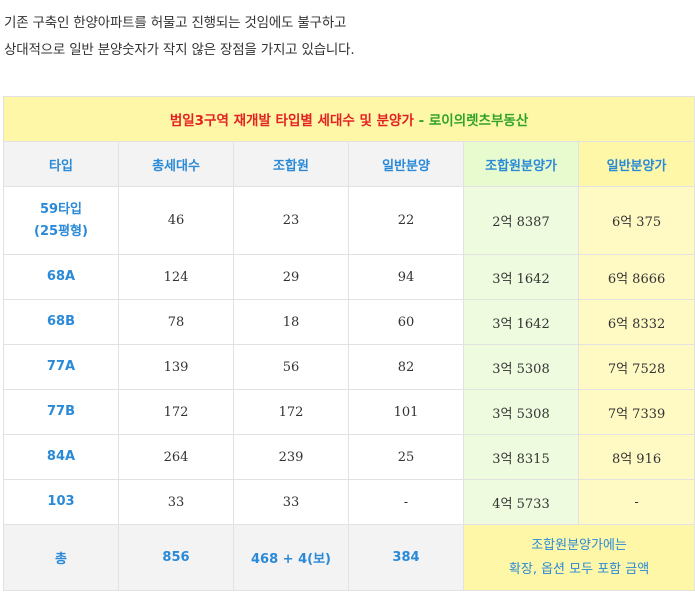 This screenshot has width=695, height=603. What do you see at coordinates (179, 50) in the screenshot?
I see `intro-line-2: 상대적으로 일반 분양숫자가 작지 않은 장점을 가지고 있습니다.` at bounding box center [179, 50].